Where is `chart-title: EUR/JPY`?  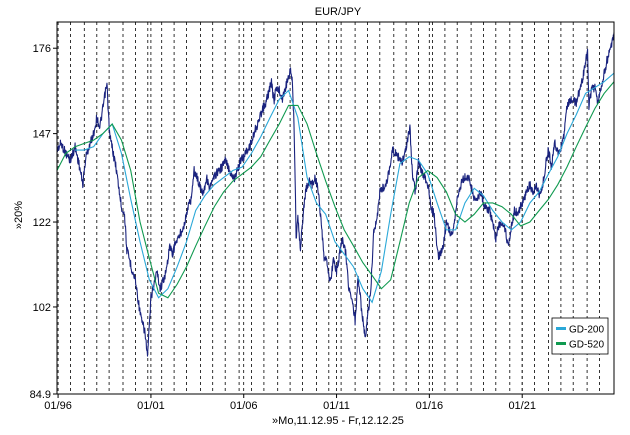
chart-title: EUR/JPY is located at coordinates (338, 12).